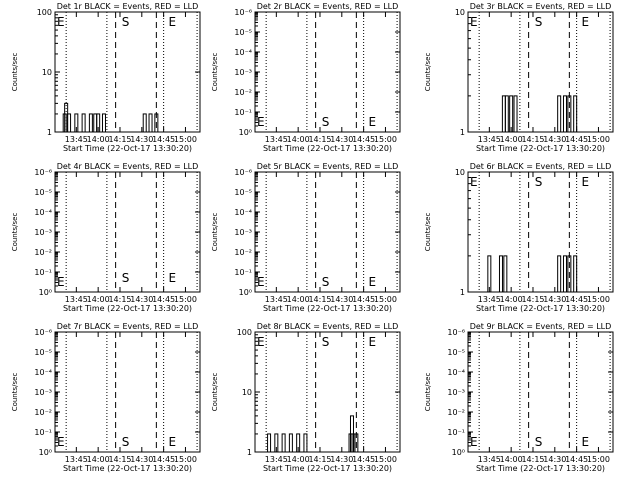  What do you see at coordinates (128, 6) in the screenshot?
I see `panel-title: Det 1r BLACK = Events, RED = LLD` at bounding box center [128, 6].